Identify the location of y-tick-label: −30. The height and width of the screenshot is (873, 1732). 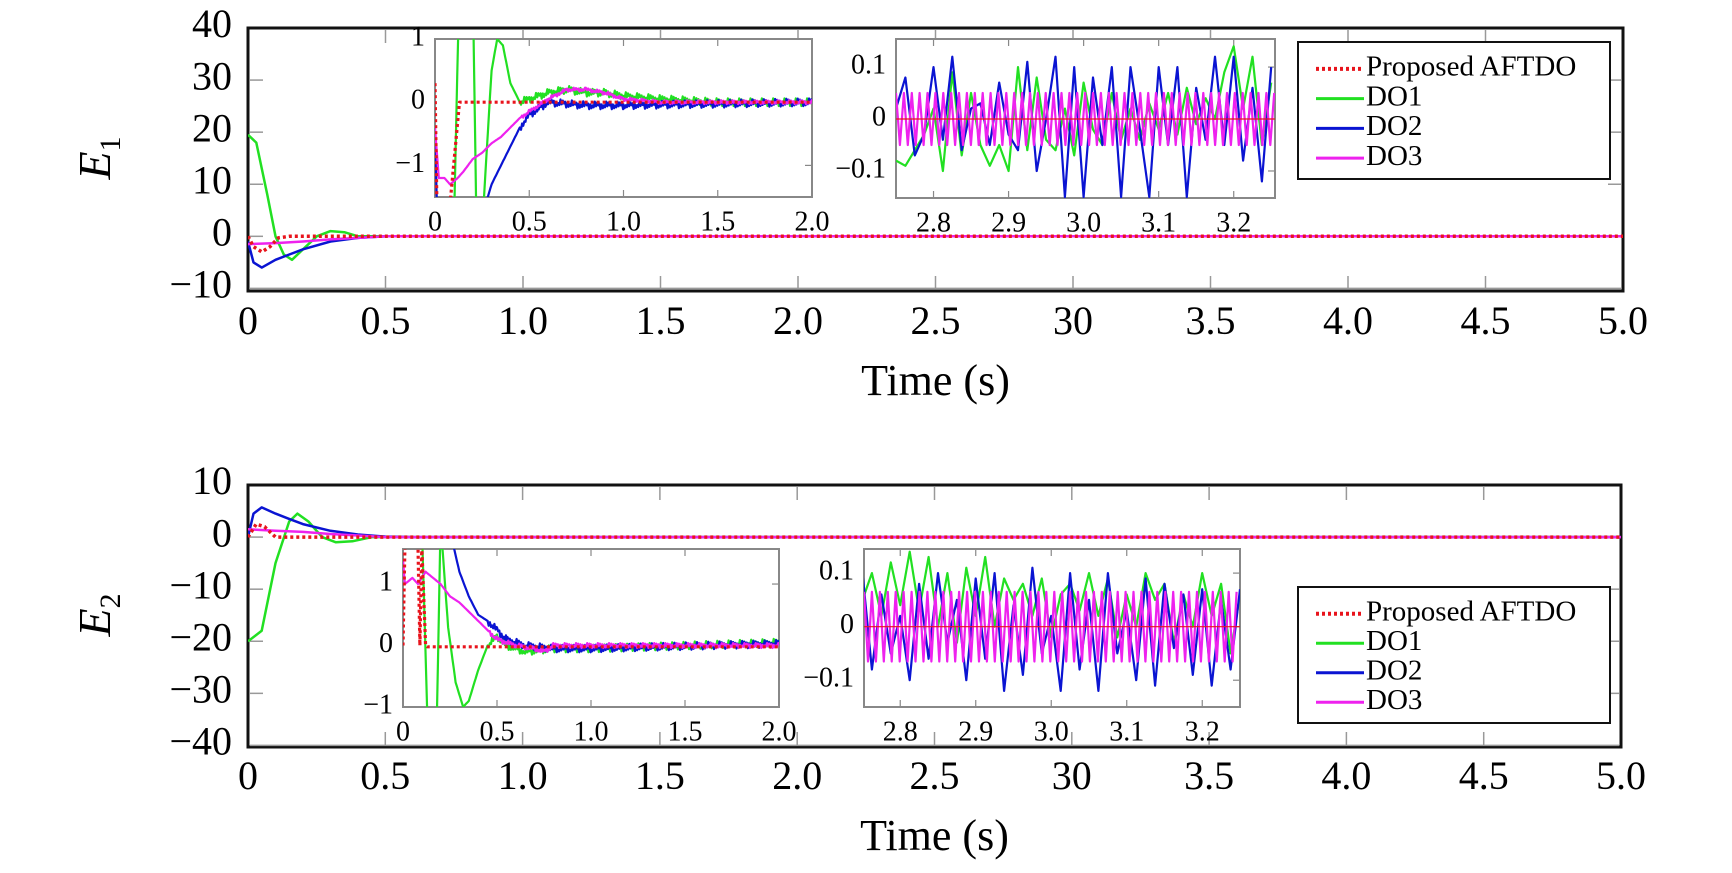
(200, 689).